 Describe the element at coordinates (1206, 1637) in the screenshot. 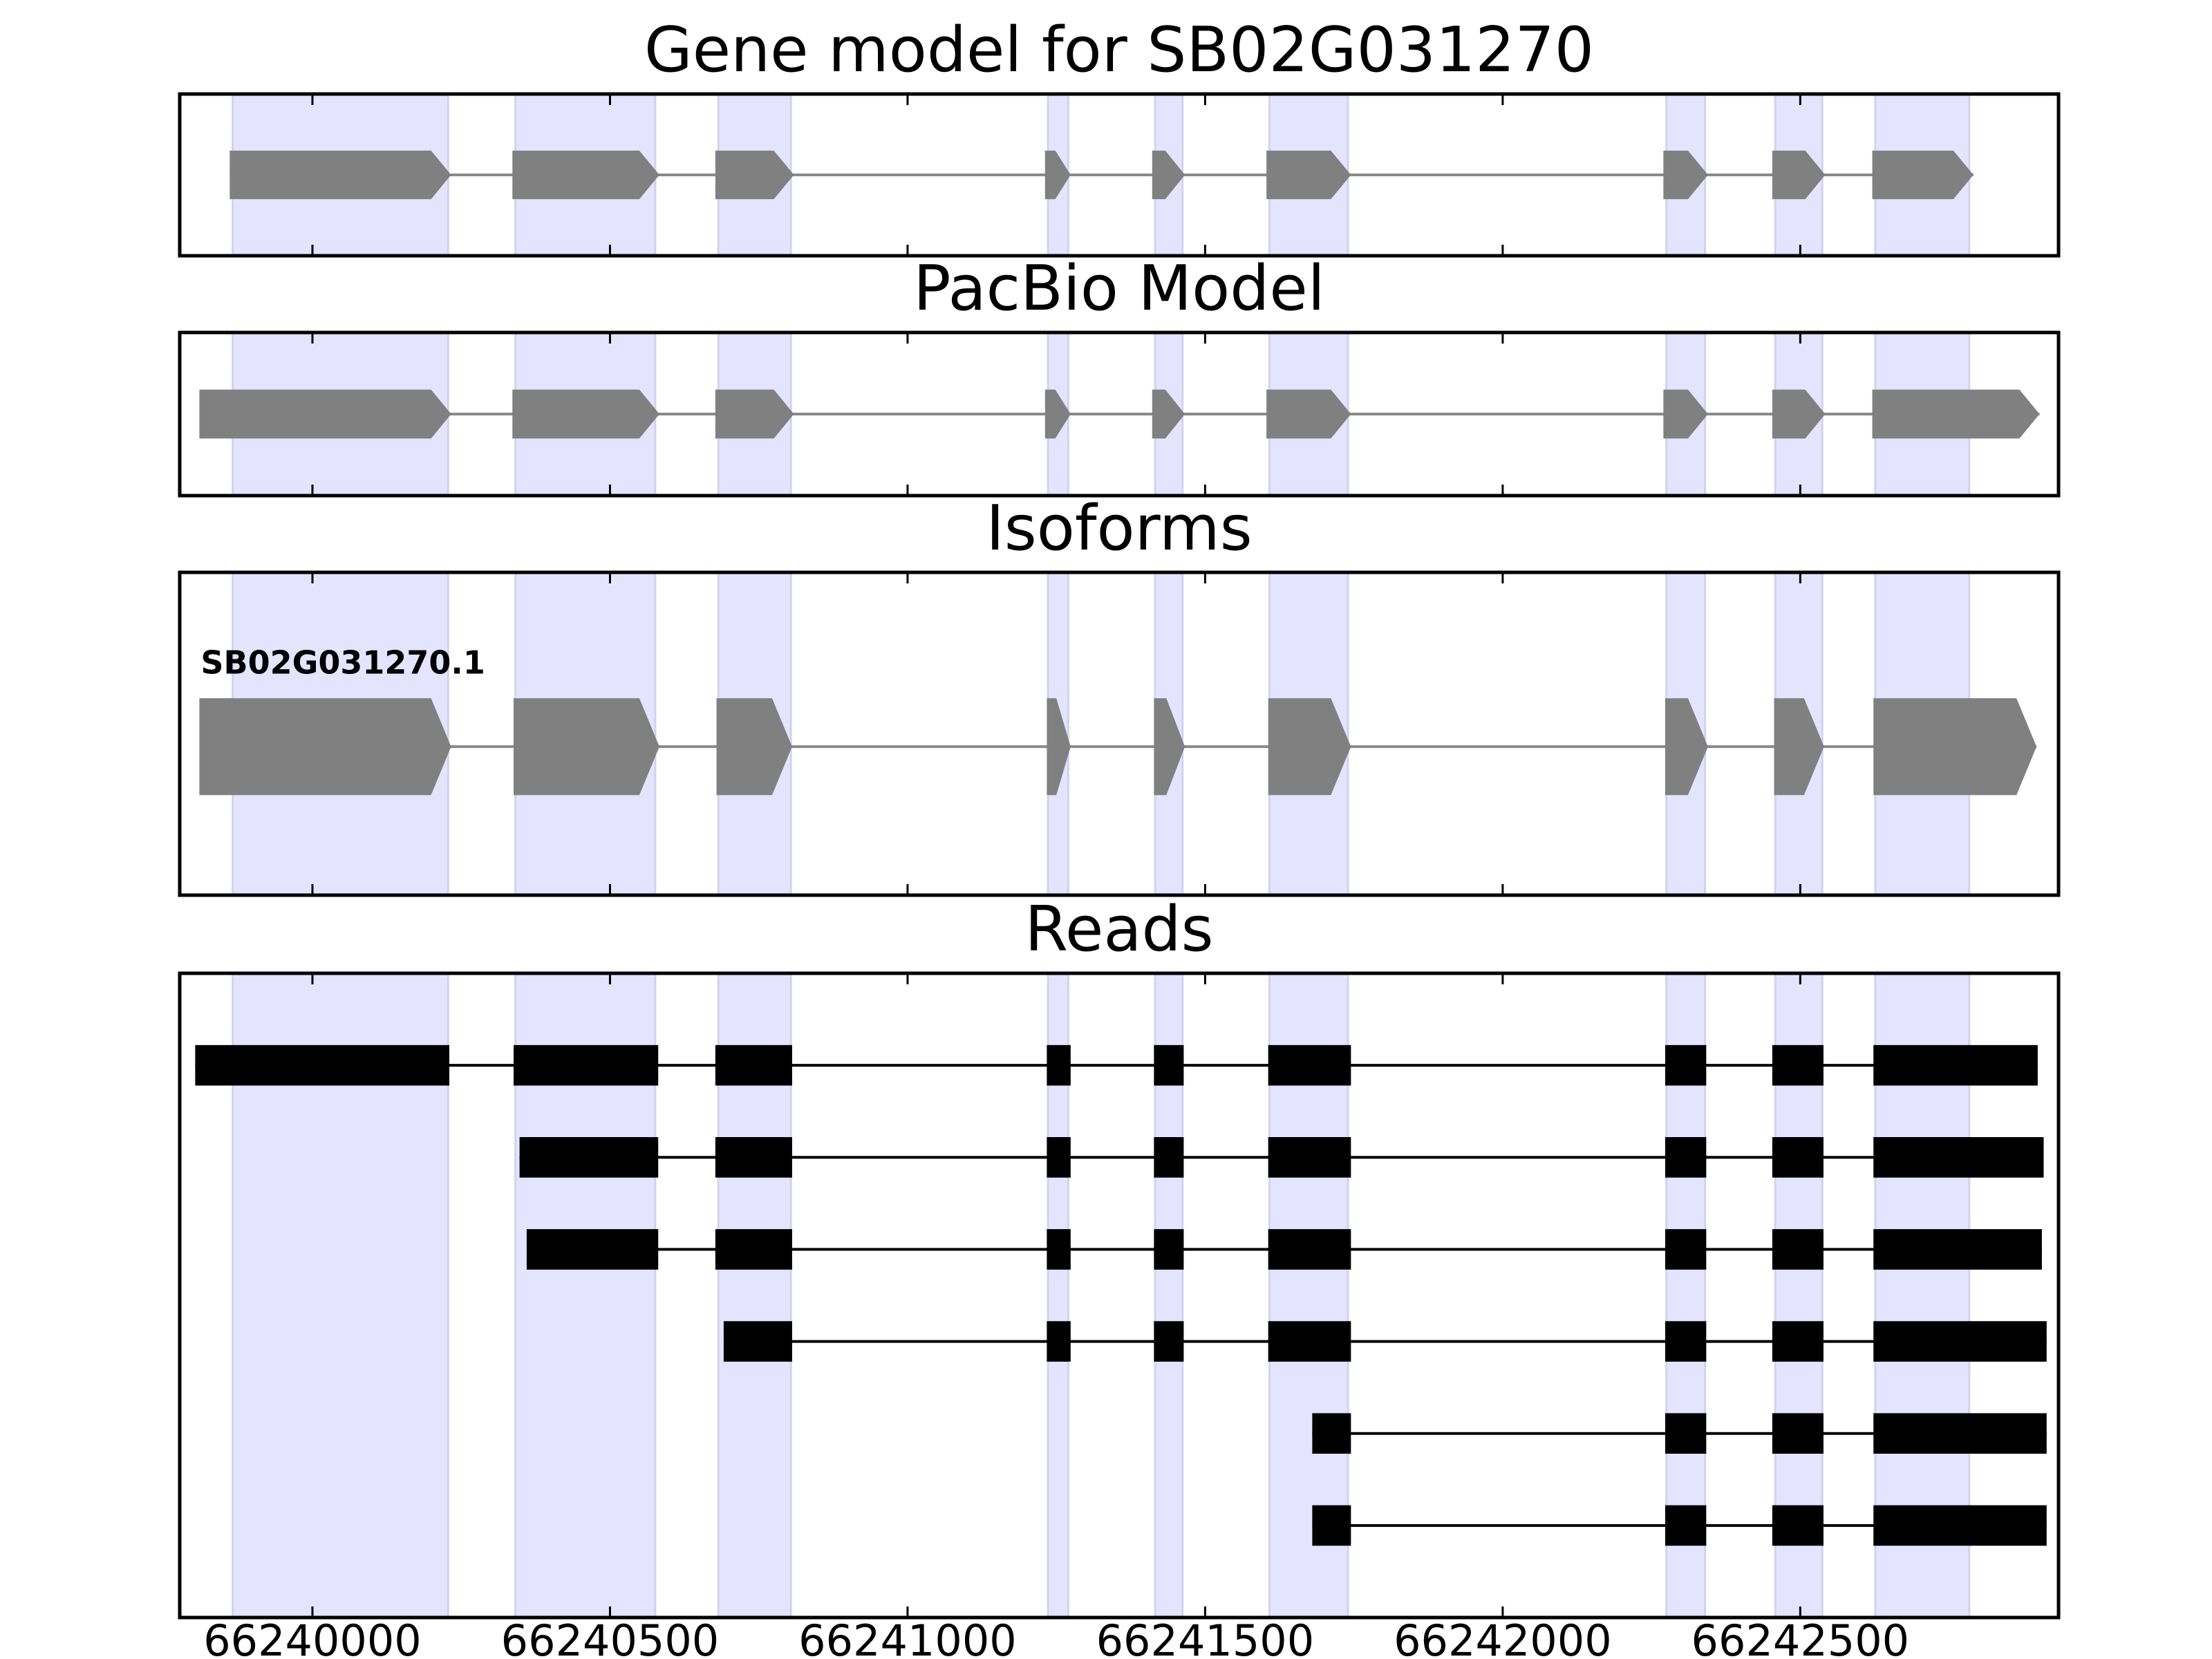

I see `x-tick-label: 66241500` at that location.